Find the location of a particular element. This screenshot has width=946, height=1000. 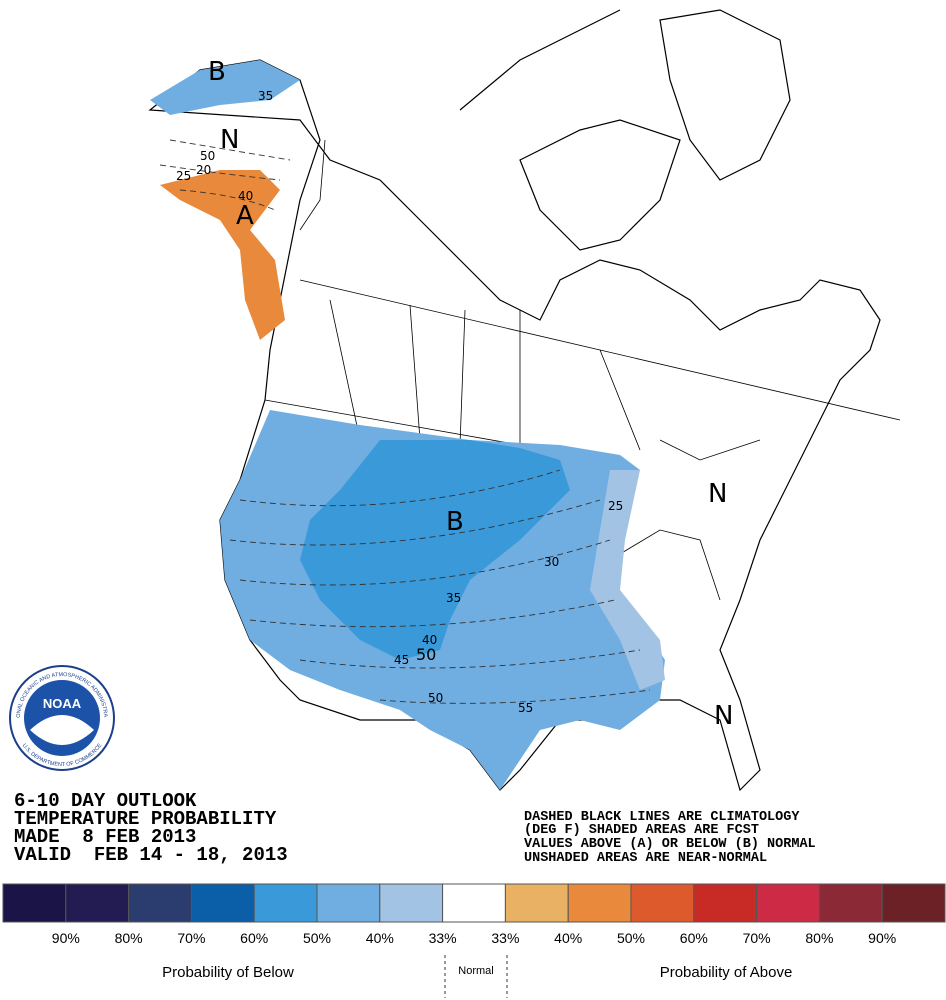

title-line: TEMPERATURE PROBABILITY is located at coordinates (145, 819).